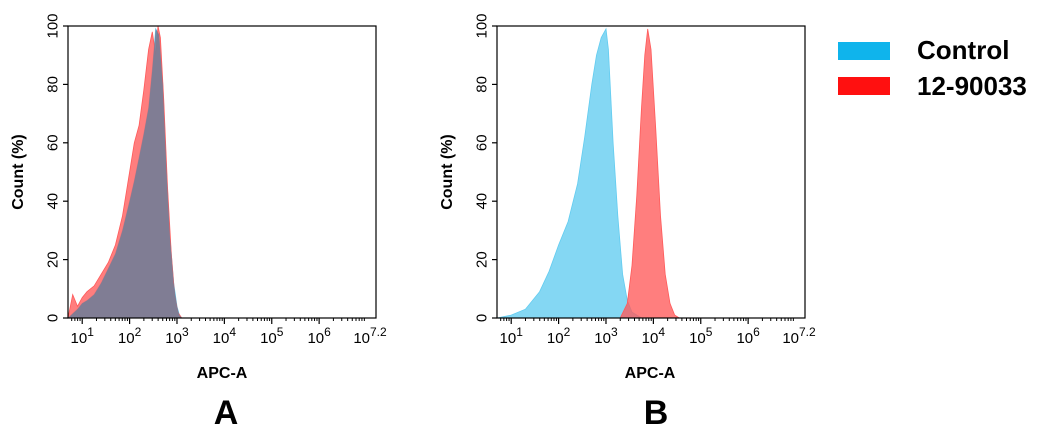 This screenshot has height=443, width=1059. Describe the element at coordinates (53, 84) in the screenshot. I see `y-tick-label-a-4: 80` at that location.